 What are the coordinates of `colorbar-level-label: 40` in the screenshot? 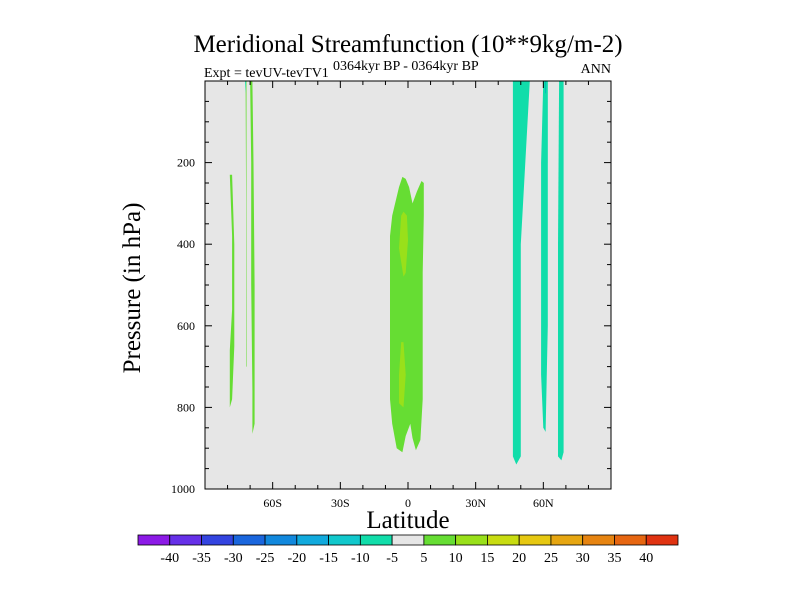 It's located at (646, 558).